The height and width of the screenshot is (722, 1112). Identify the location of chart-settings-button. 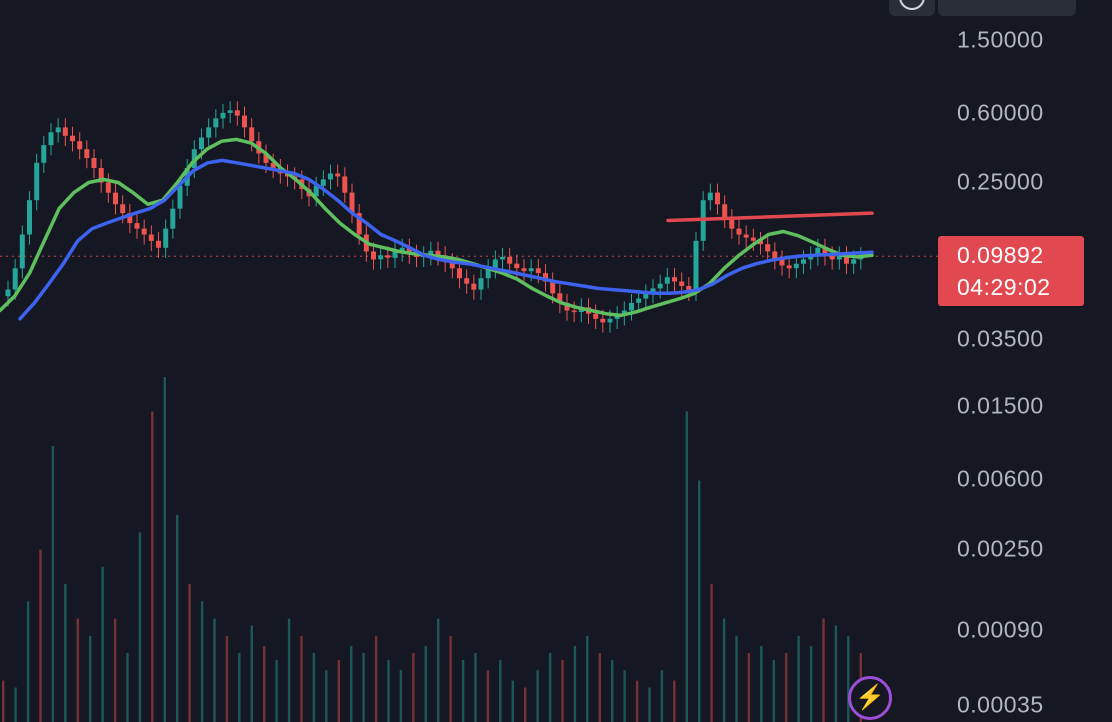
(912, 8).